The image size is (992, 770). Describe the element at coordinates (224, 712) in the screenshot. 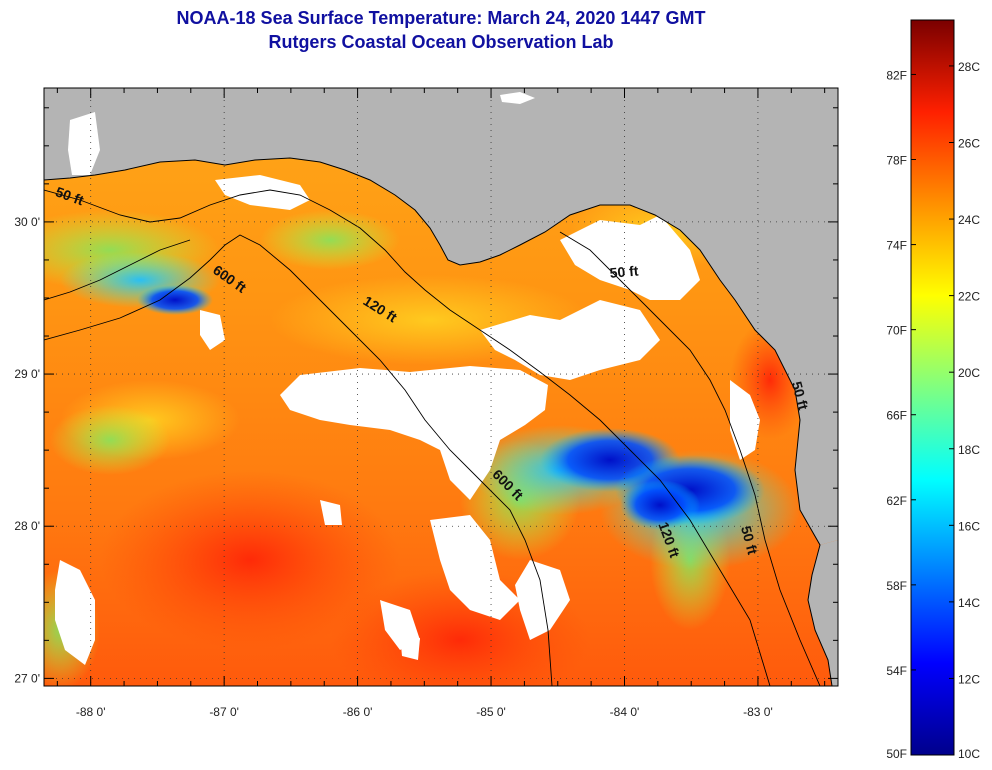

I see `lon-tick-label: -87 0'` at that location.